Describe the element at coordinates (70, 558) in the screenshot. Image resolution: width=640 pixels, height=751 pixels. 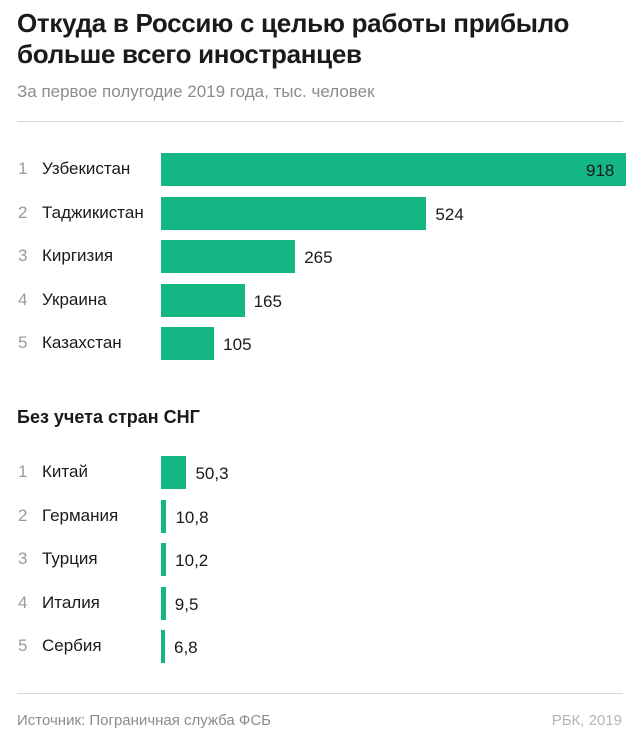
I see `category-label: Турция` at that location.